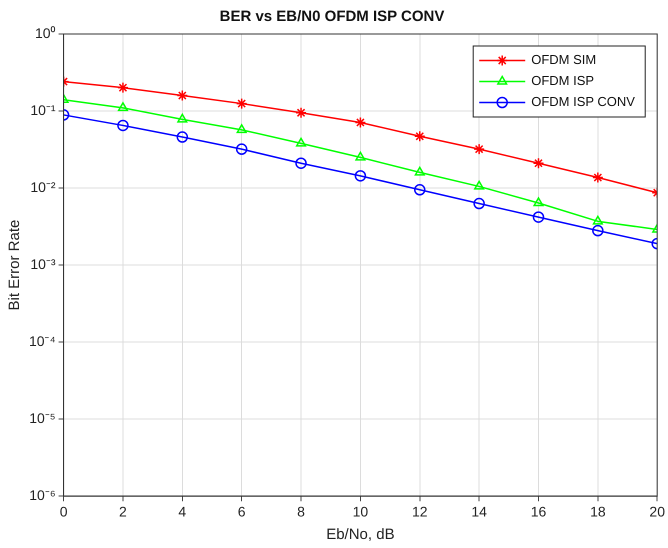 This screenshot has width=668, height=548. Describe the element at coordinates (583, 102) in the screenshot. I see `legend-label: OFDM ISP CONV` at that location.